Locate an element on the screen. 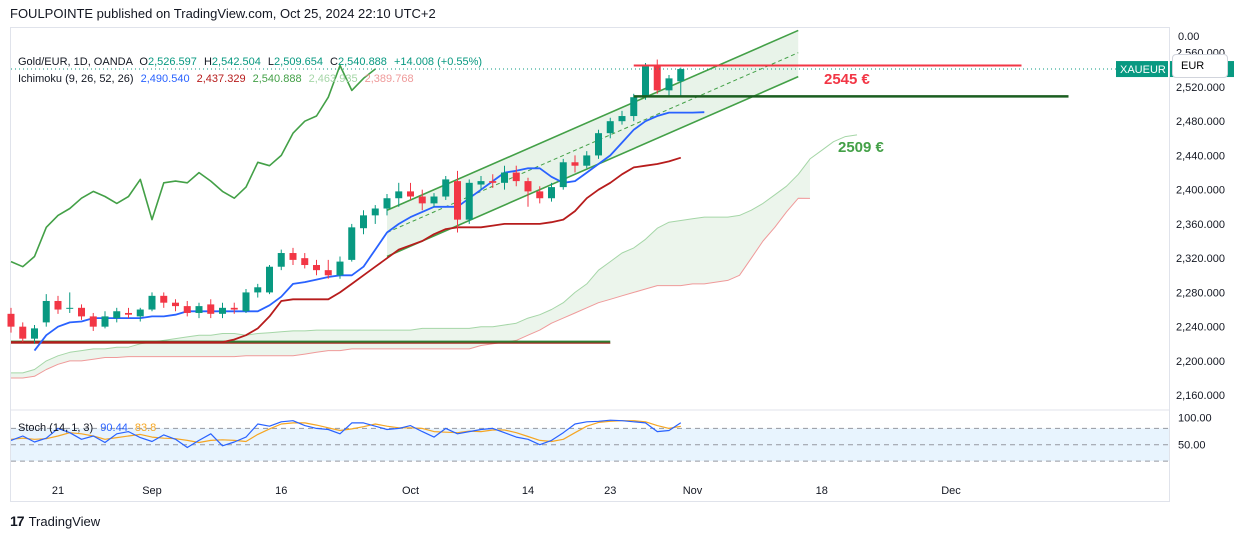  stoch-axis-label: 50.00 is located at coordinates (1192, 446).